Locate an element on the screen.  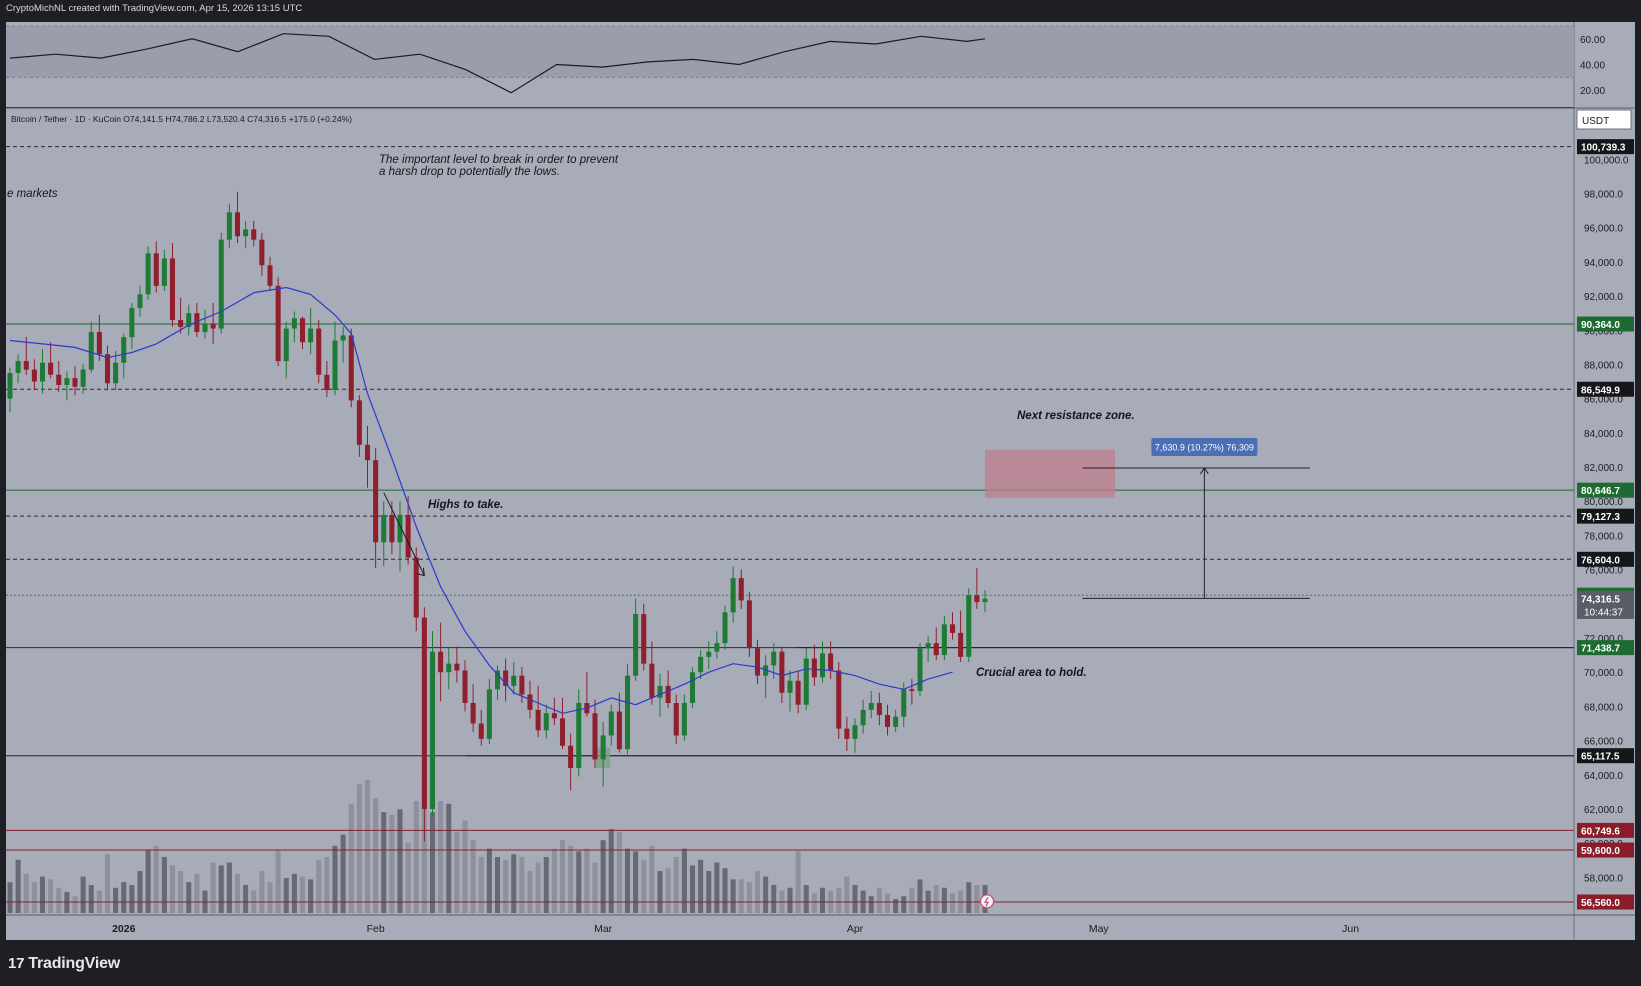
level-badge-box is located at coordinates (1605, 324).